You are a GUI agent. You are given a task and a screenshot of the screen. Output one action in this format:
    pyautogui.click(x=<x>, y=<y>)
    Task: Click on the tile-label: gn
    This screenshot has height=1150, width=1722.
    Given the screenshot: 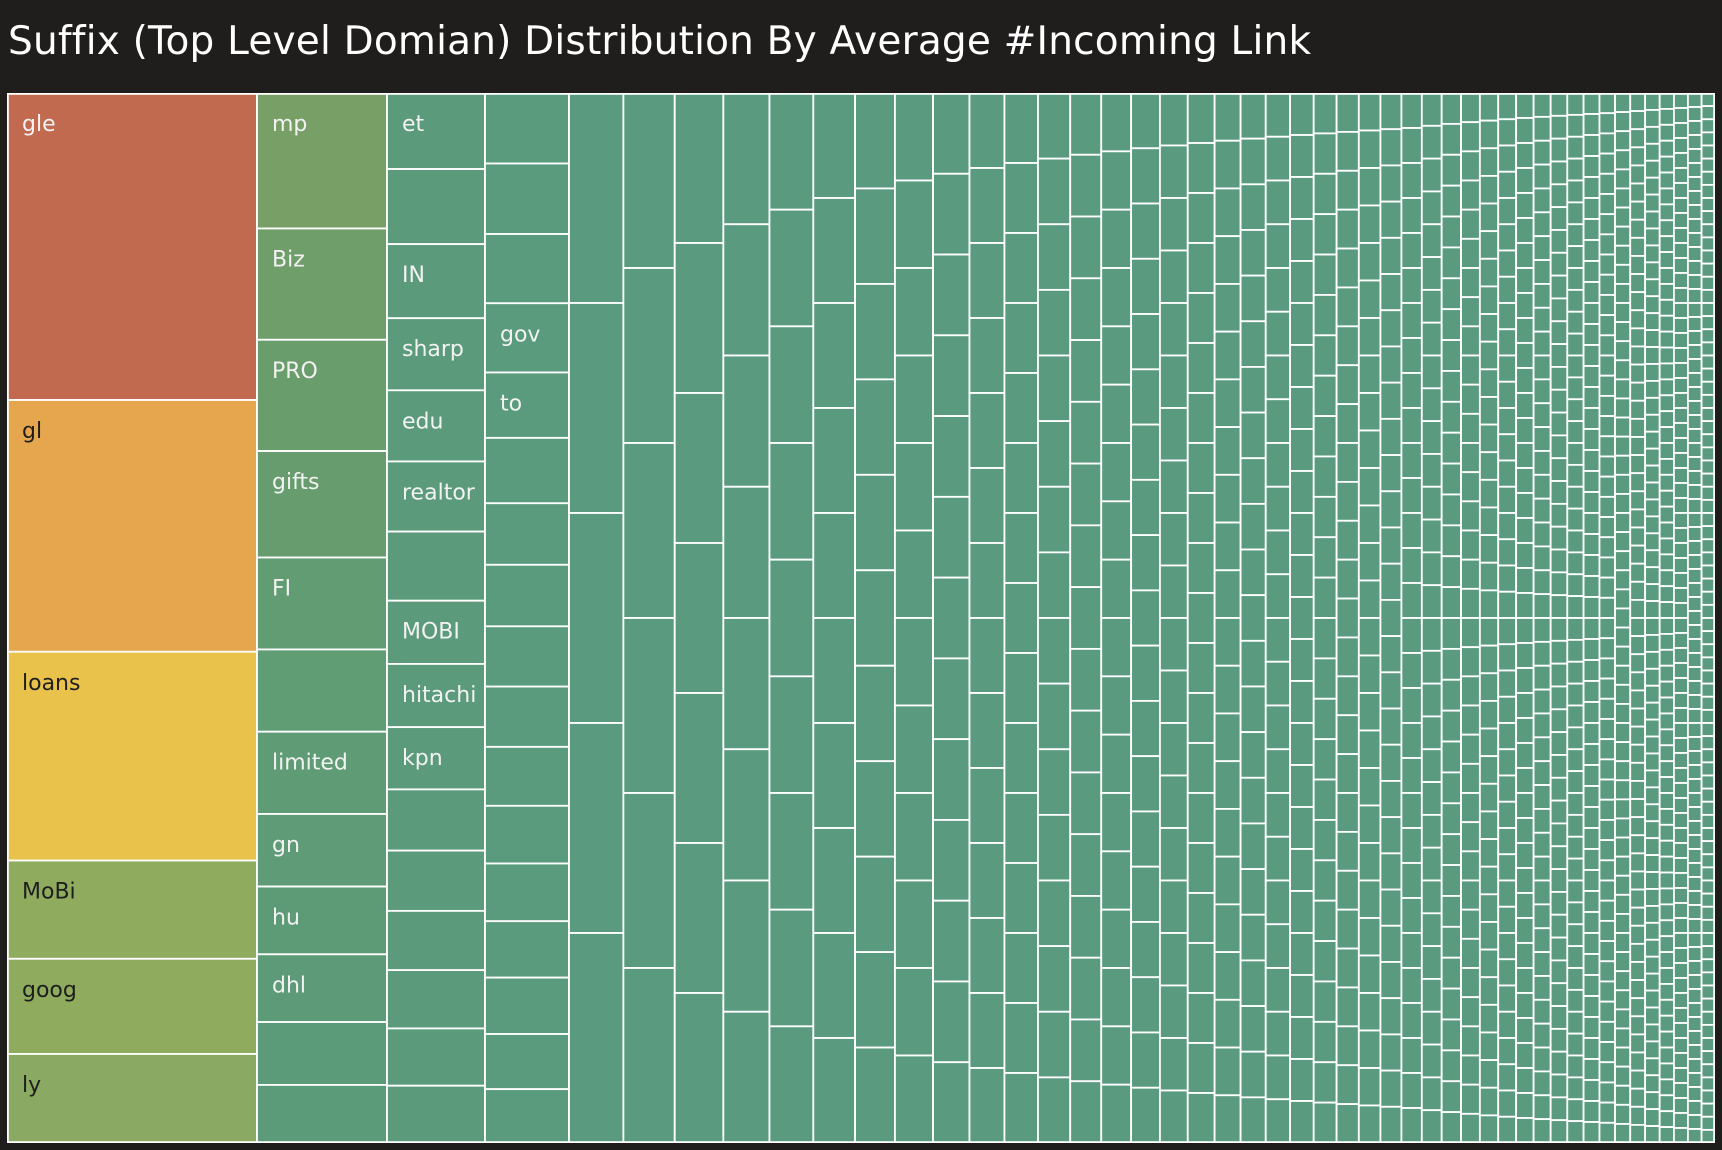 What is the action you would take?
    pyautogui.click(x=286, y=845)
    